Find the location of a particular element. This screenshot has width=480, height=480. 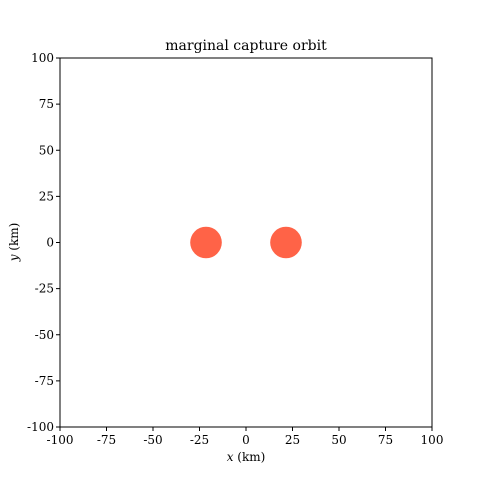

x-tick-label: 100 is located at coordinates (432, 440).